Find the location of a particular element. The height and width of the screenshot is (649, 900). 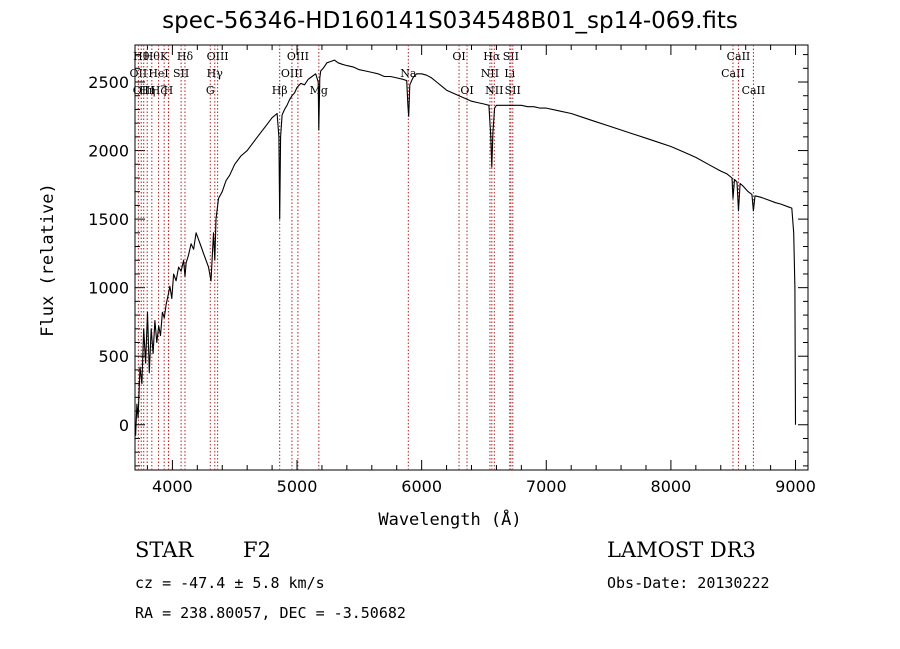

y-tick-label: 2500 is located at coordinates (108, 82).